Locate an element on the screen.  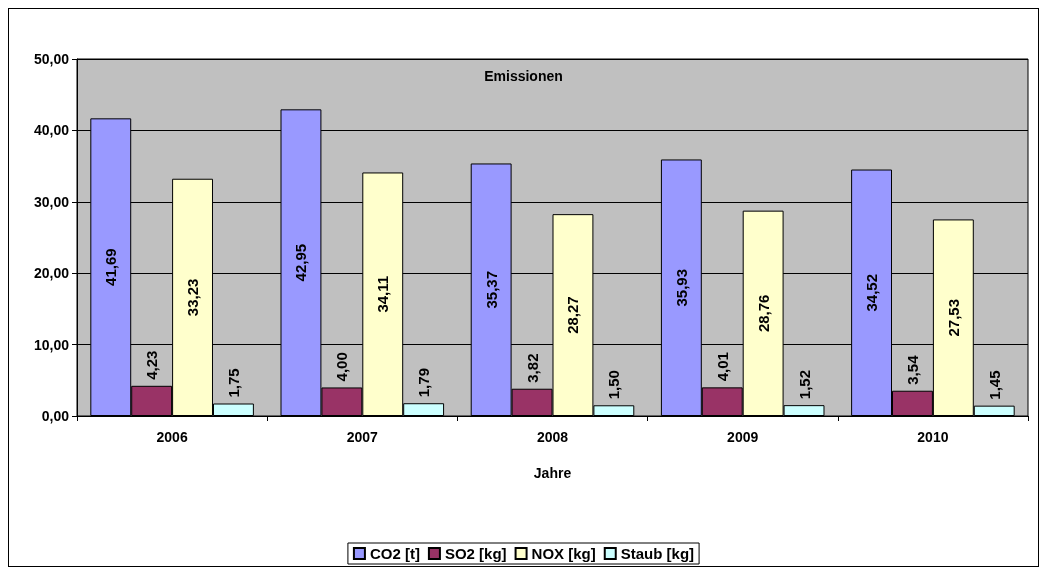
data-label: 1,79 is located at coordinates (424, 383).